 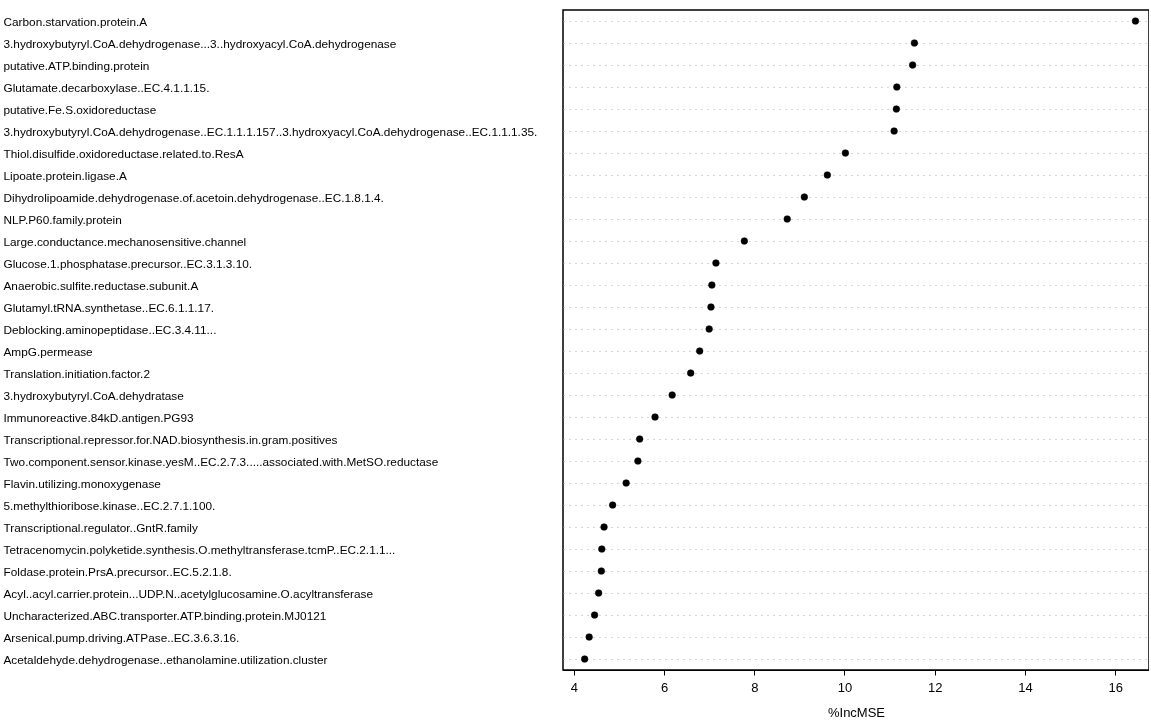 I want to click on x-tick-label: 10, so click(x=845, y=687).